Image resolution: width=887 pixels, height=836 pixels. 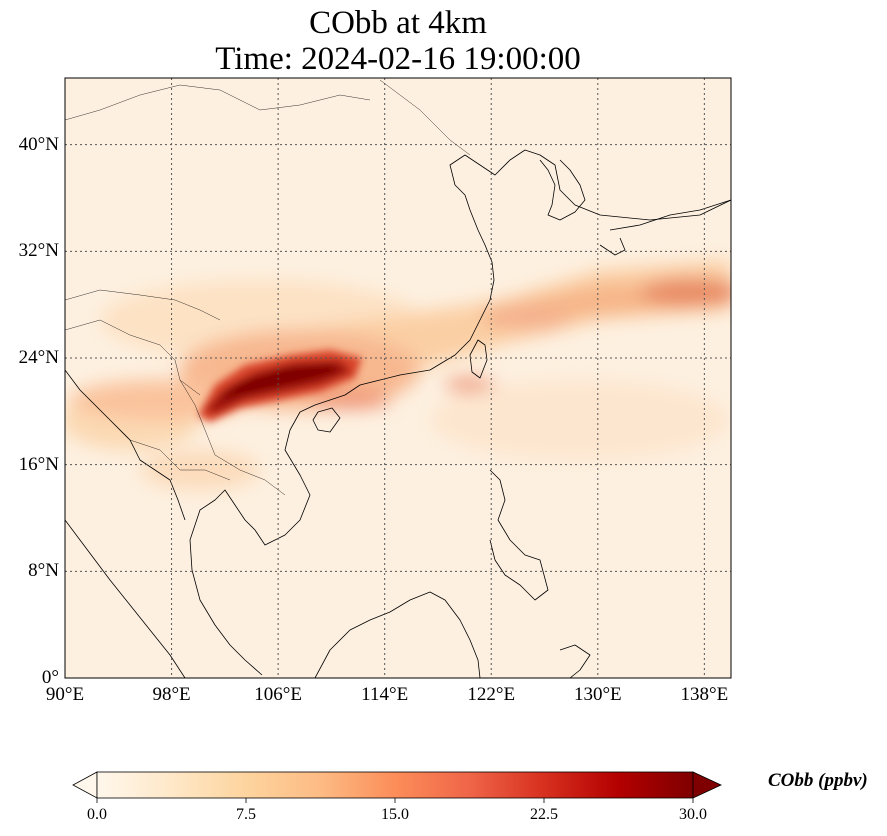 What do you see at coordinates (38, 357) in the screenshot?
I see `lat-tick-label: 24°N` at bounding box center [38, 357].